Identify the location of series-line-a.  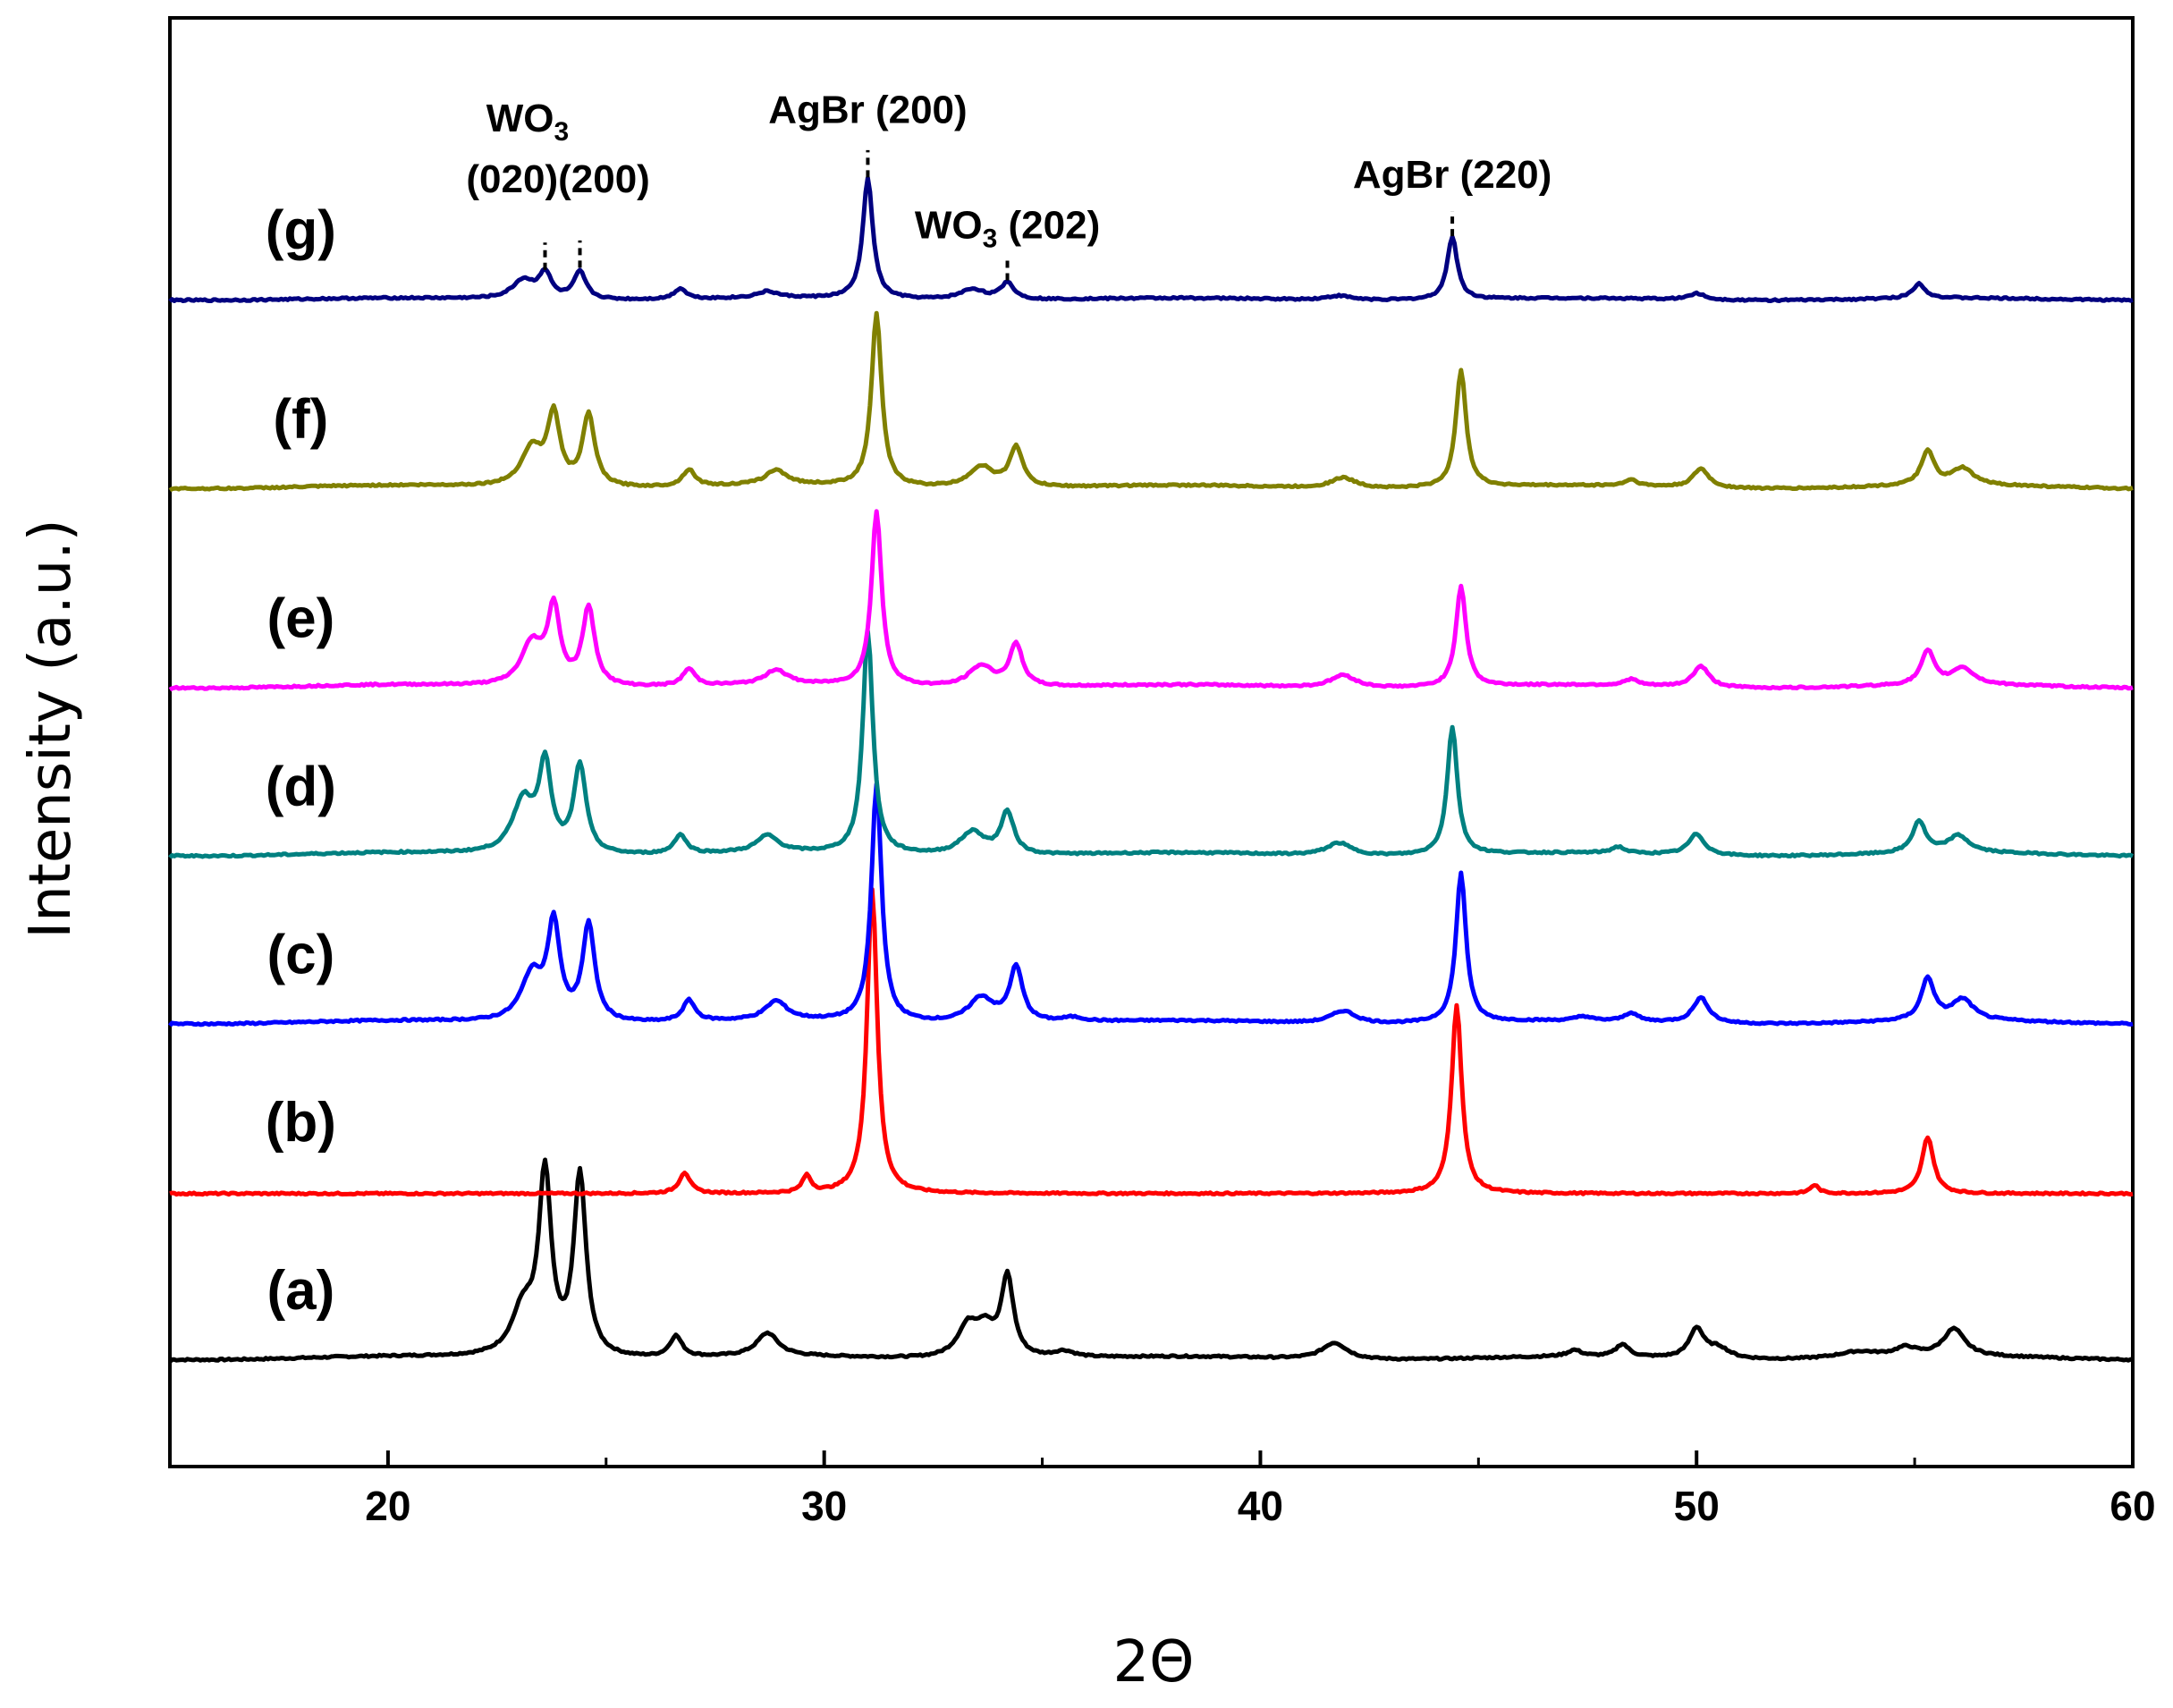
(1151, 1260).